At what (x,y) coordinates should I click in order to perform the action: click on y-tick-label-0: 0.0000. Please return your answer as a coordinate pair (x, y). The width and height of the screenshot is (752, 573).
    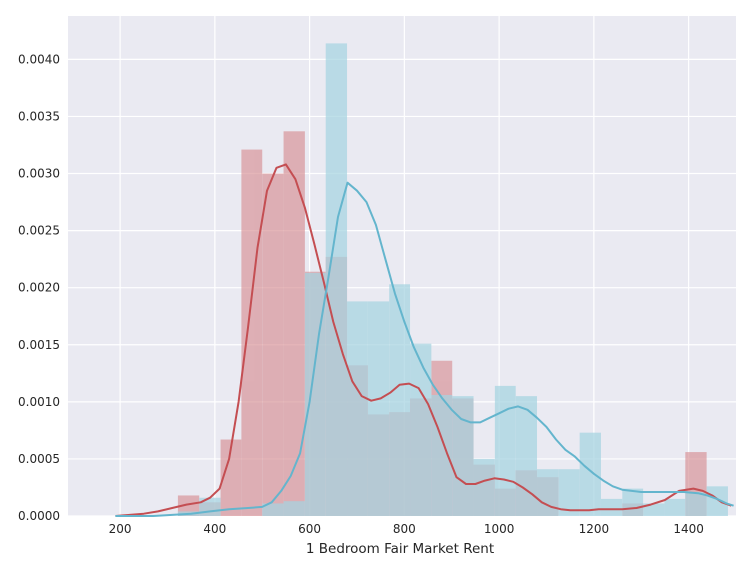
    Looking at the image, I should click on (39, 516).